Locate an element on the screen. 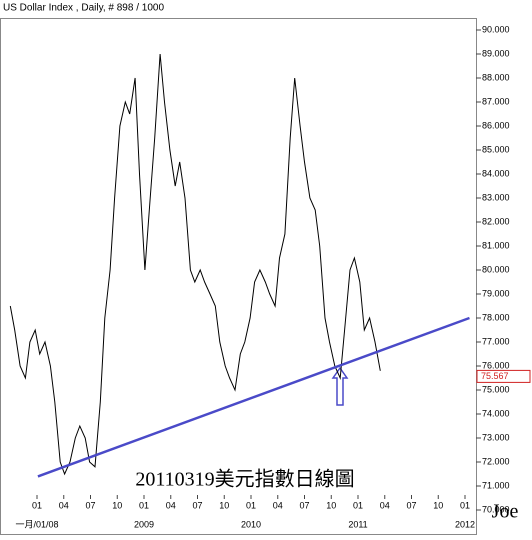 This screenshot has width=532, height=540. y-tick-label: 70.000 is located at coordinates (496, 509).